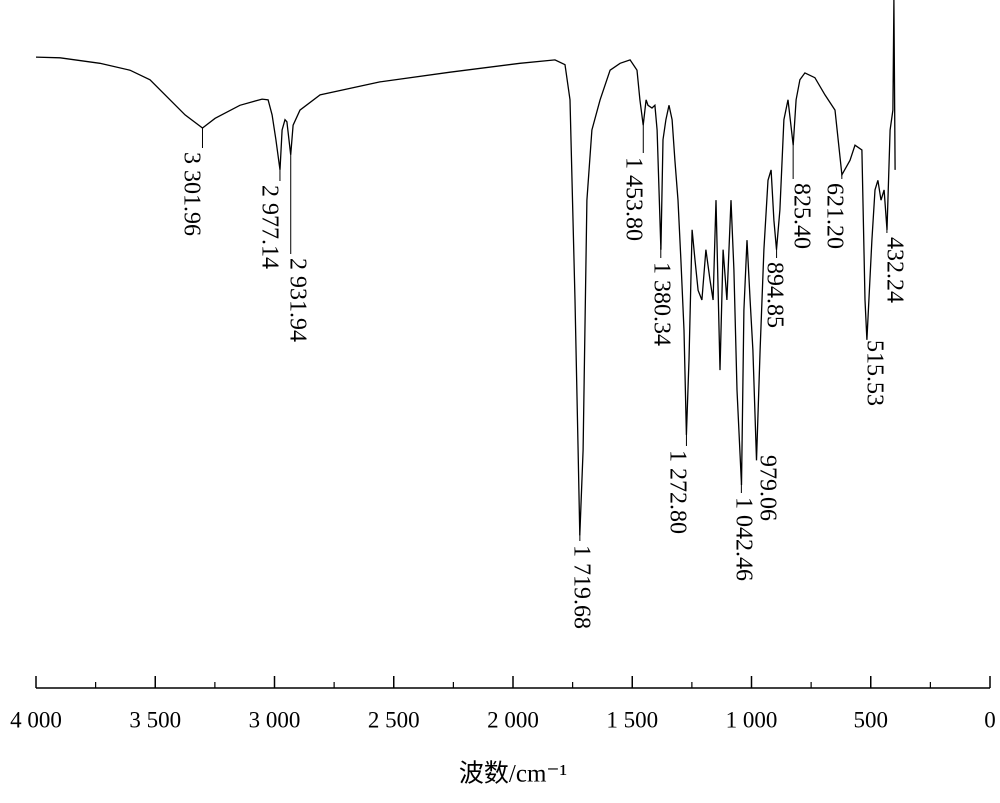 This screenshot has width=1000, height=803. Describe the element at coordinates (269, 227) in the screenshot. I see `annotation-label: 2 977.14` at that location.